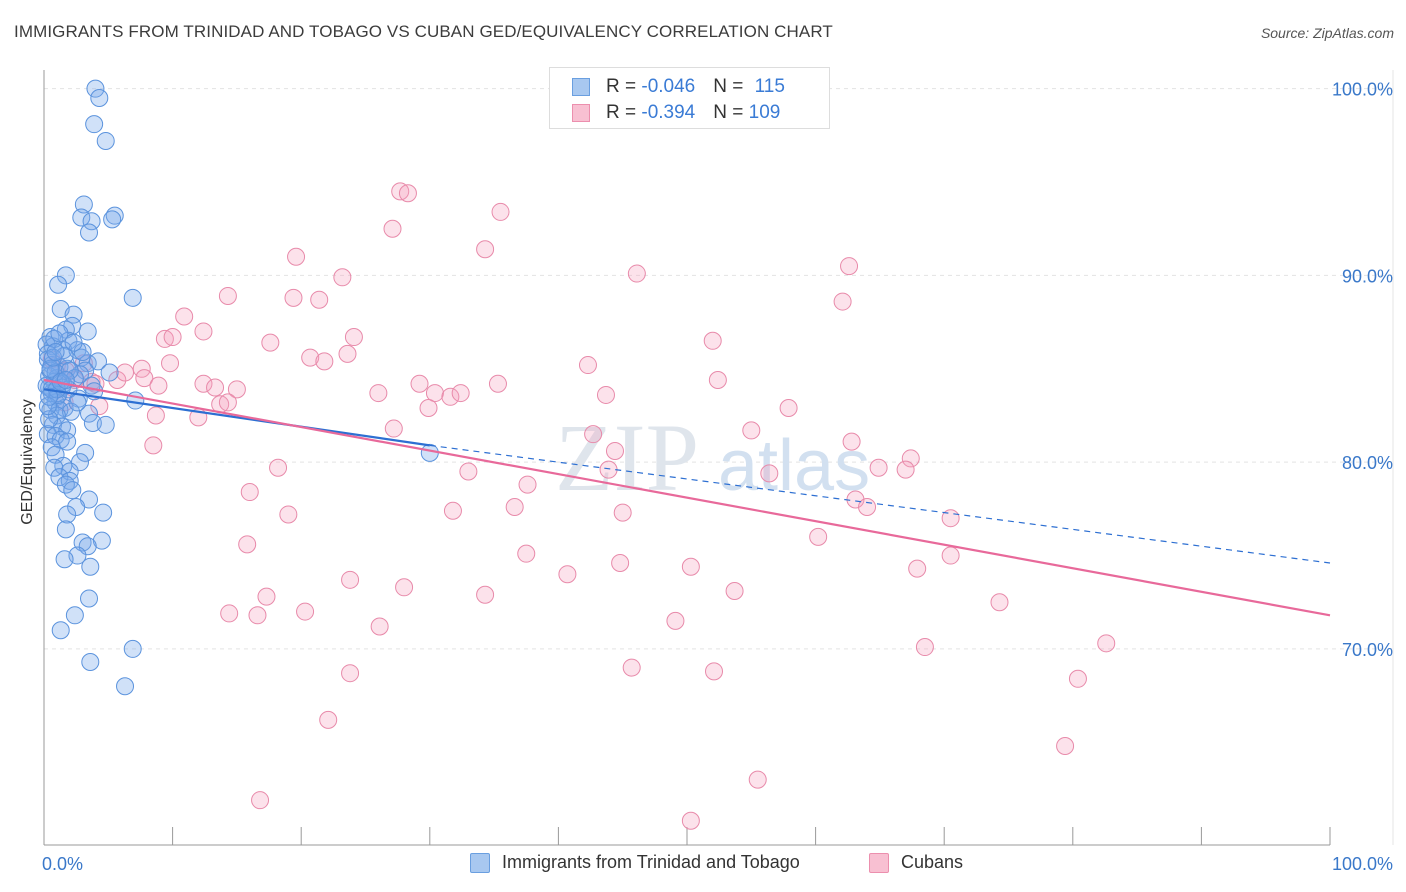 The height and width of the screenshot is (892, 1406). Describe the element at coordinates (236, 417) in the screenshot. I see `trinidad-trend-line` at that location.